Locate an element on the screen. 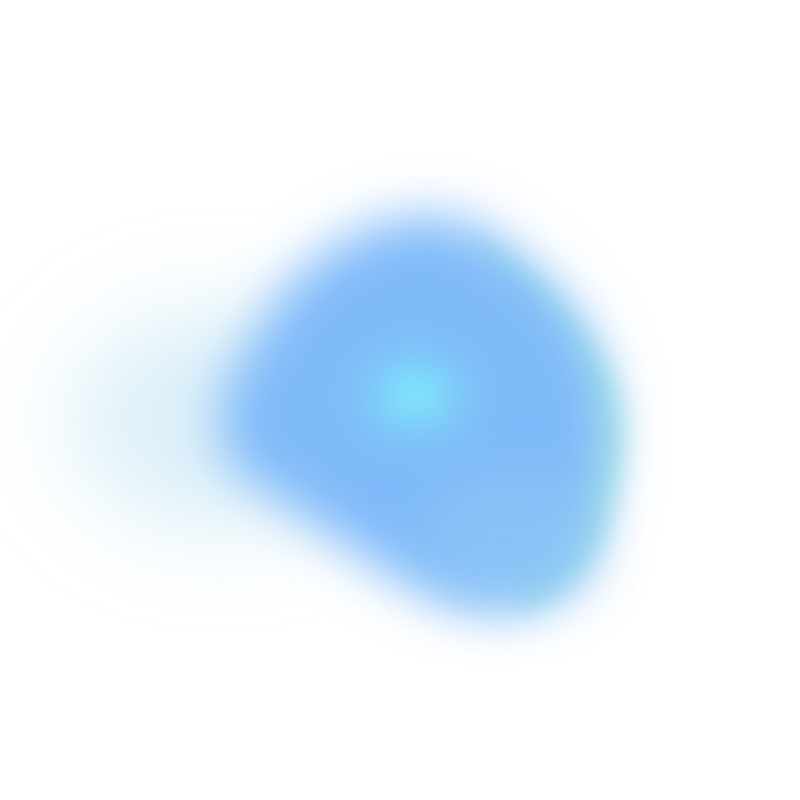 Image resolution: width=800 pixels, height=800 pixels. lower-lobe is located at coordinates (510, 540).